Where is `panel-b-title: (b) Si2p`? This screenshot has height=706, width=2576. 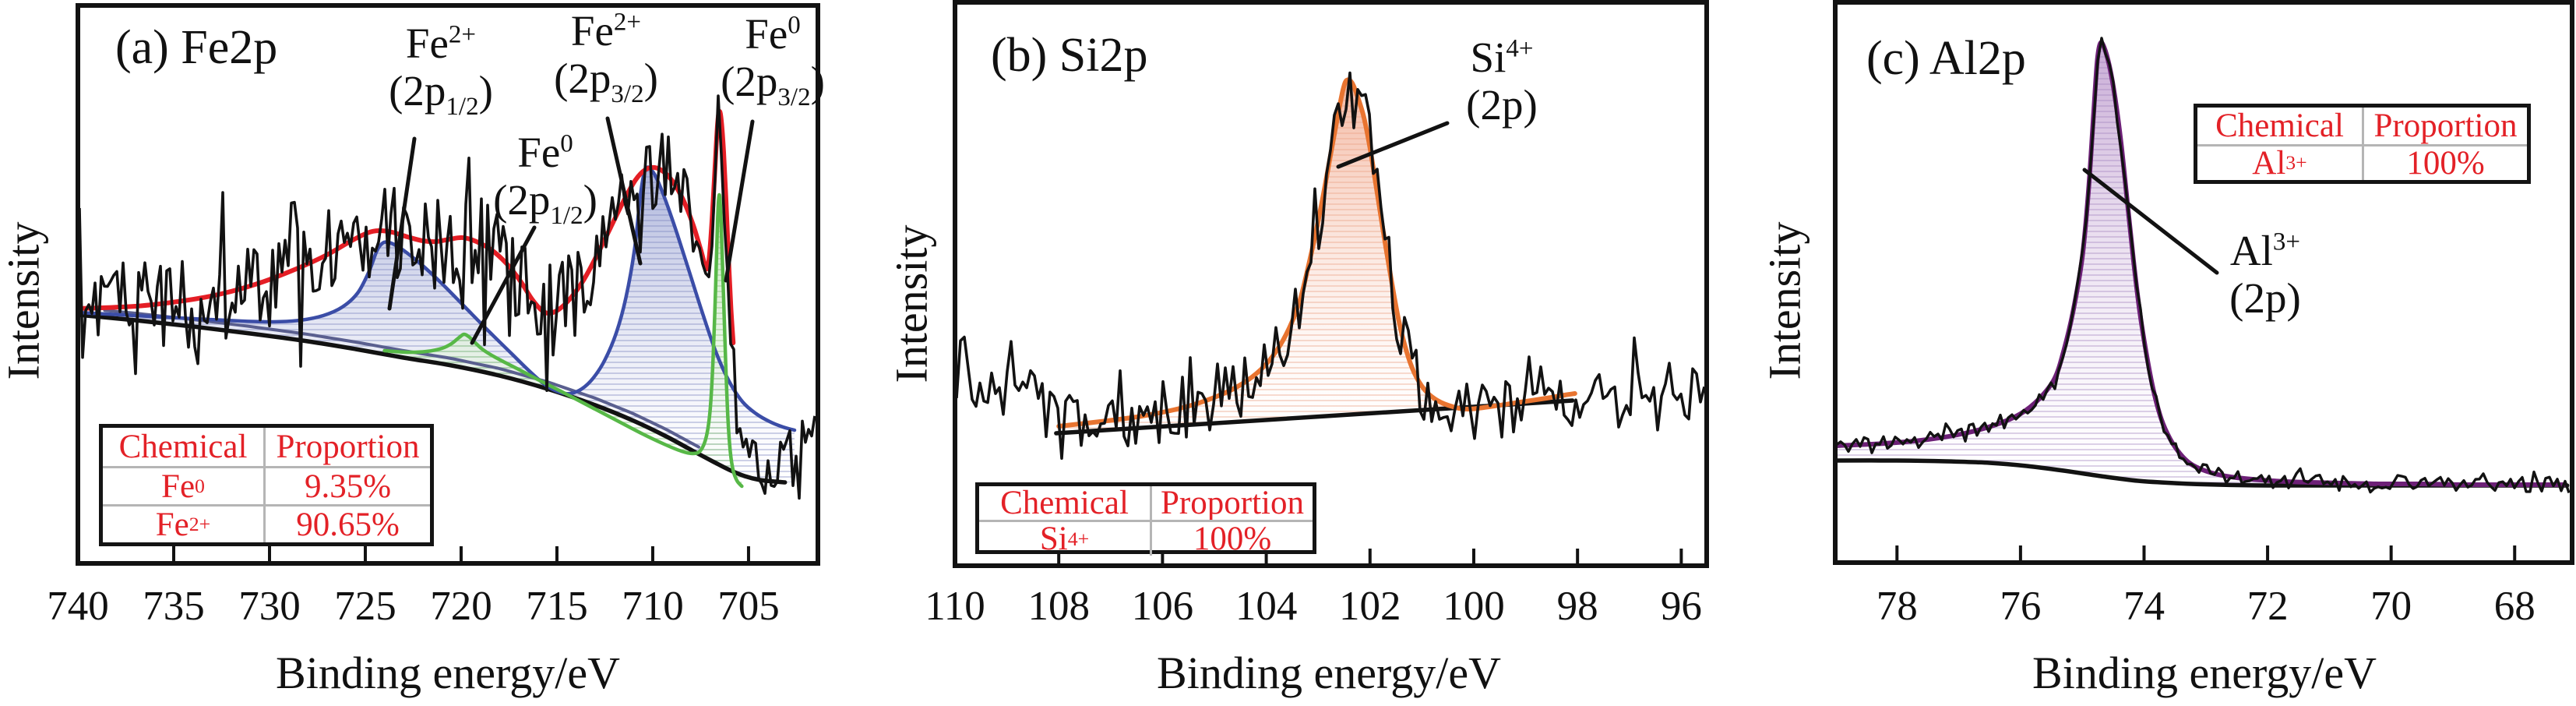 panel-b-title: (b) Si2p is located at coordinates (1069, 55).